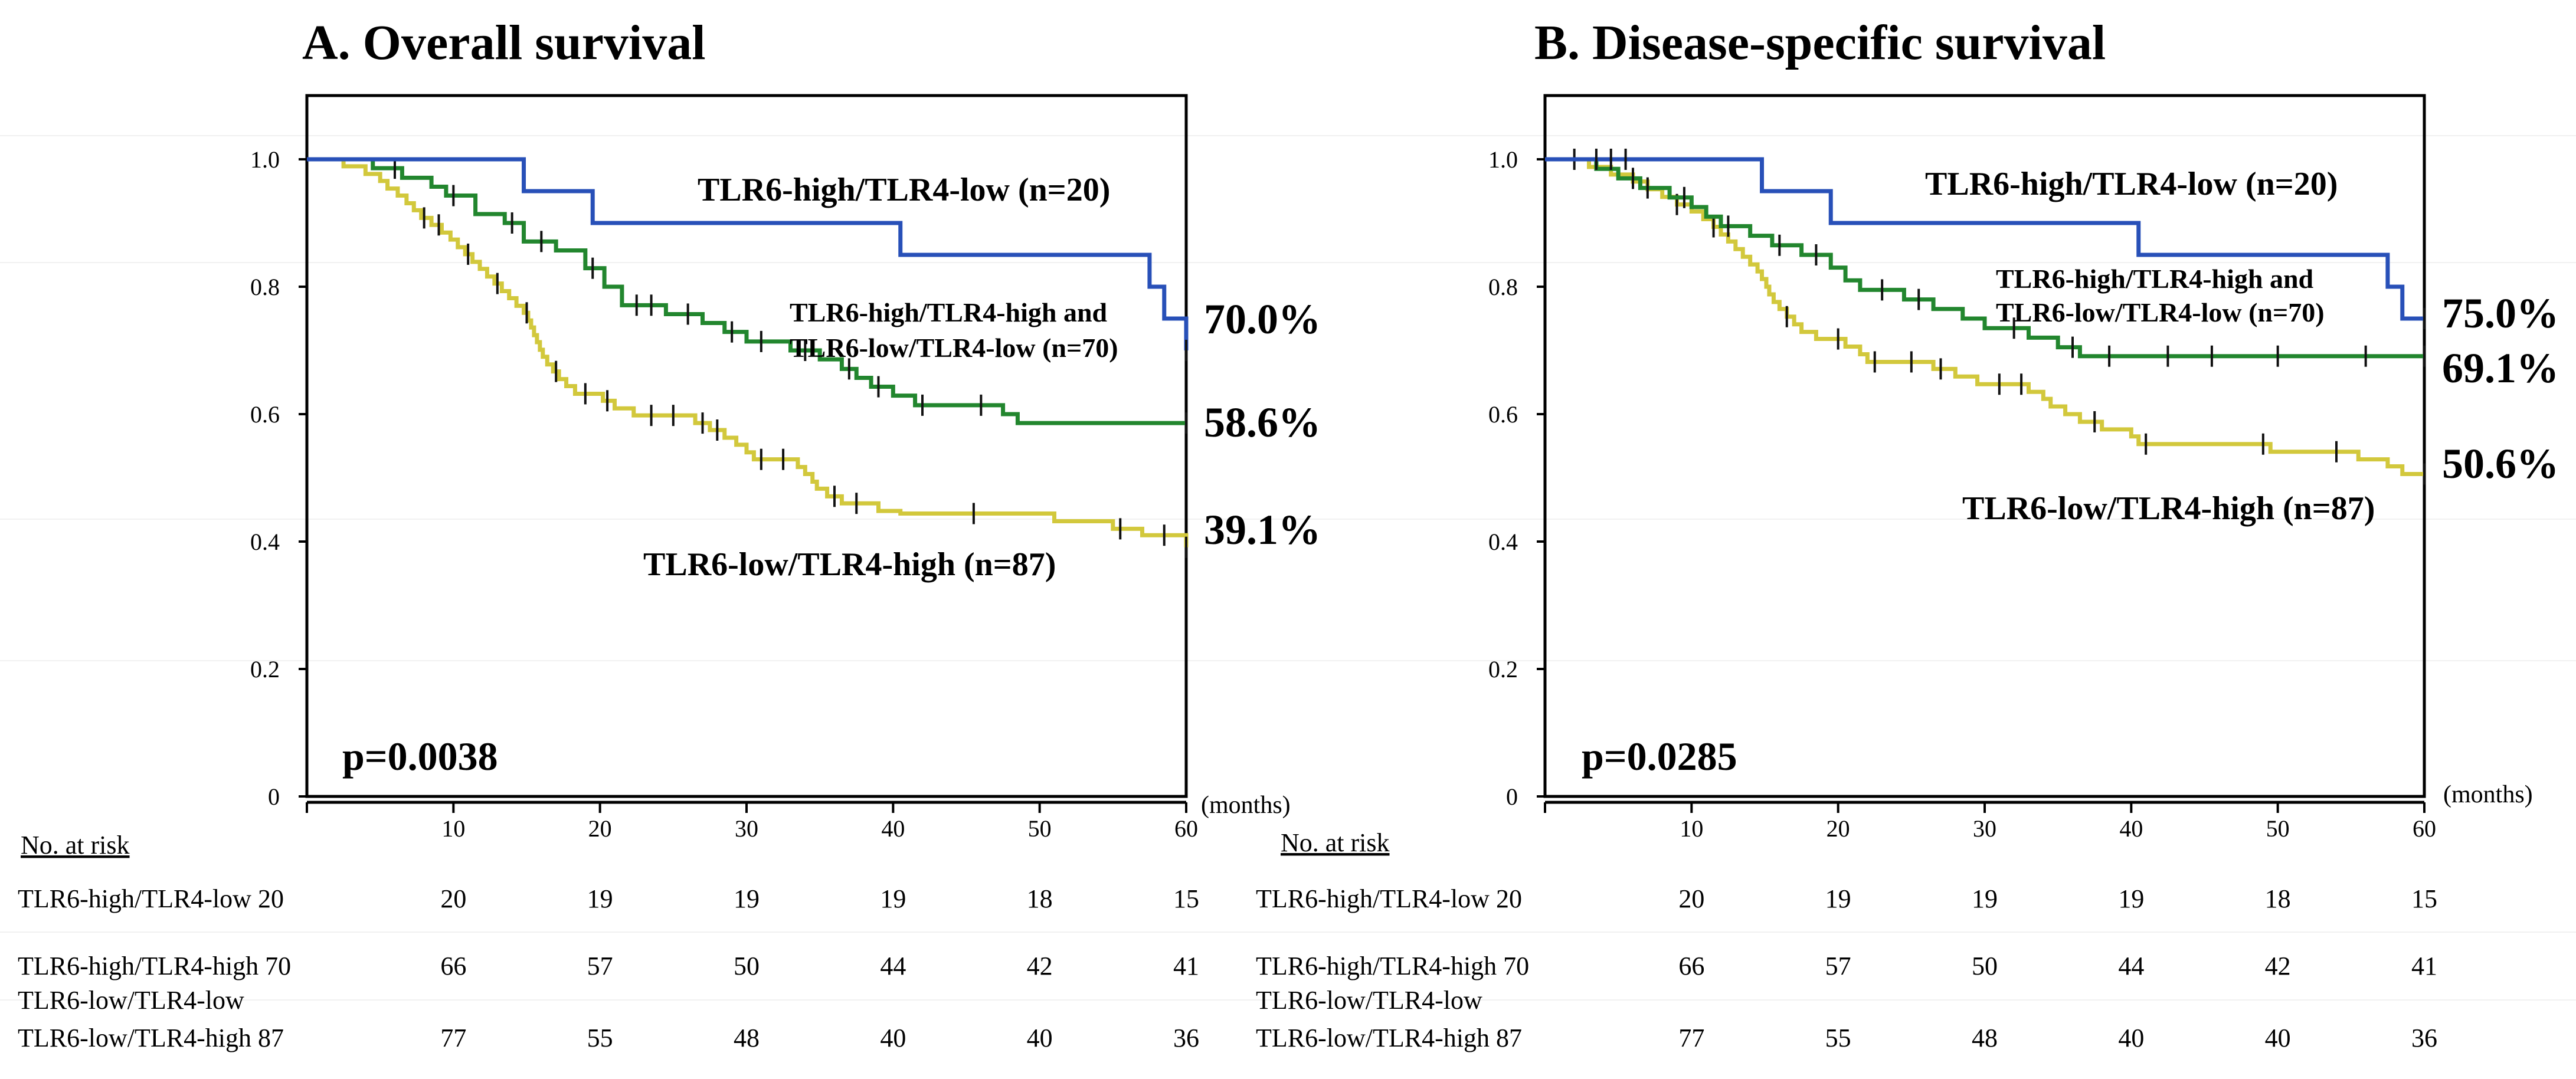 The height and width of the screenshot is (1079, 2576). Describe the element at coordinates (2131, 966) in the screenshot. I see `panel-b-risk-value: 44` at that location.